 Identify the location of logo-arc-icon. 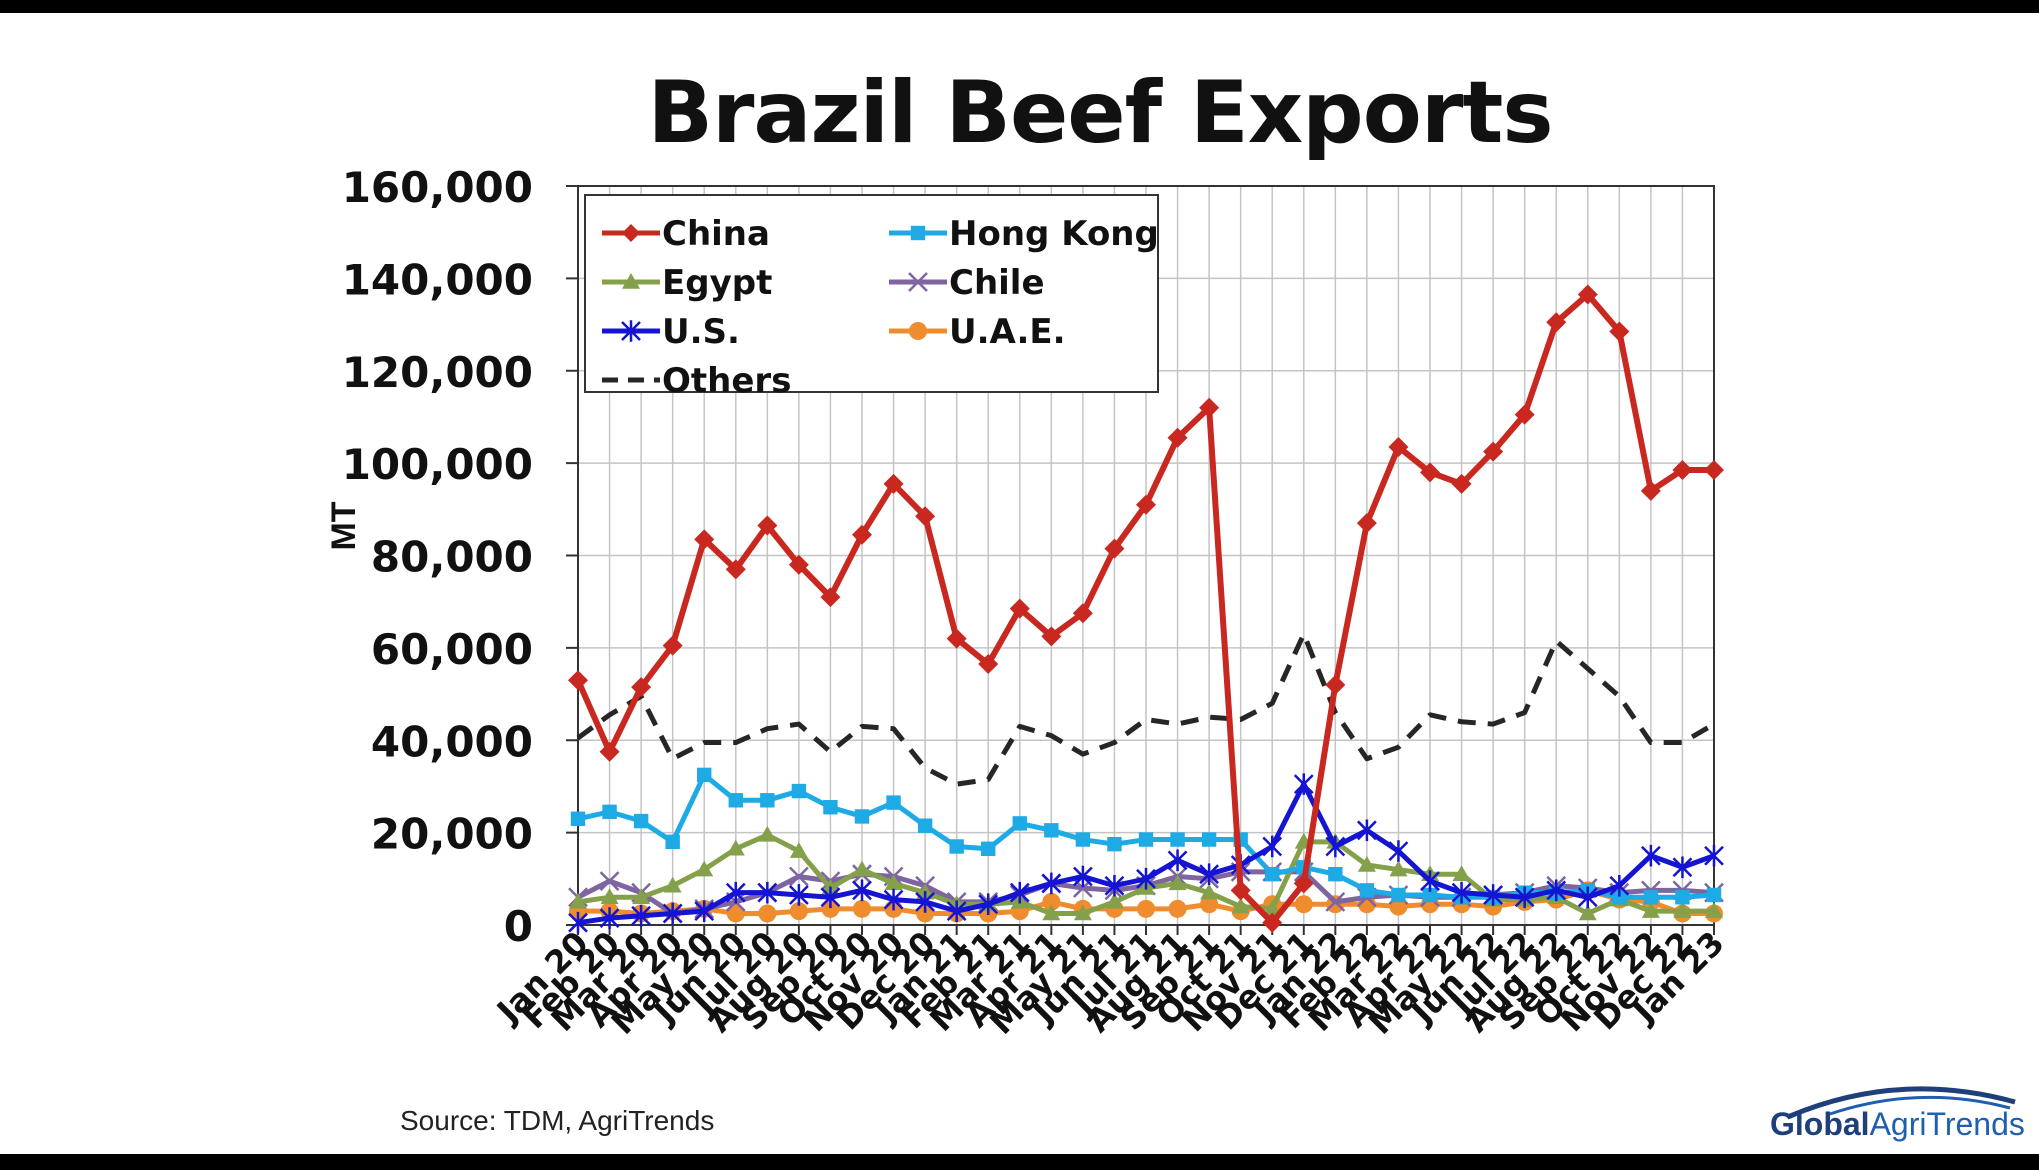
(1902, 1102).